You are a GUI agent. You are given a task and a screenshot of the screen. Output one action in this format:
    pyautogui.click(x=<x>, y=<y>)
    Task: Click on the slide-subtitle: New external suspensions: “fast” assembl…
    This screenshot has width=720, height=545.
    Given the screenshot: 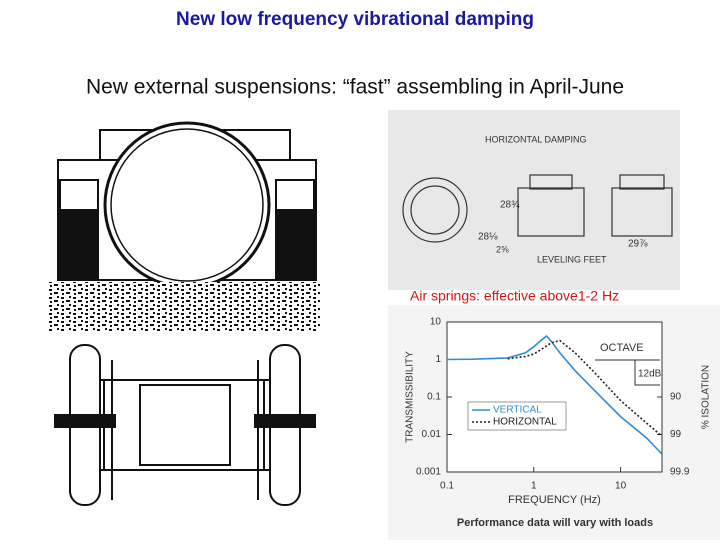 What is the action you would take?
    pyautogui.click(x=355, y=87)
    